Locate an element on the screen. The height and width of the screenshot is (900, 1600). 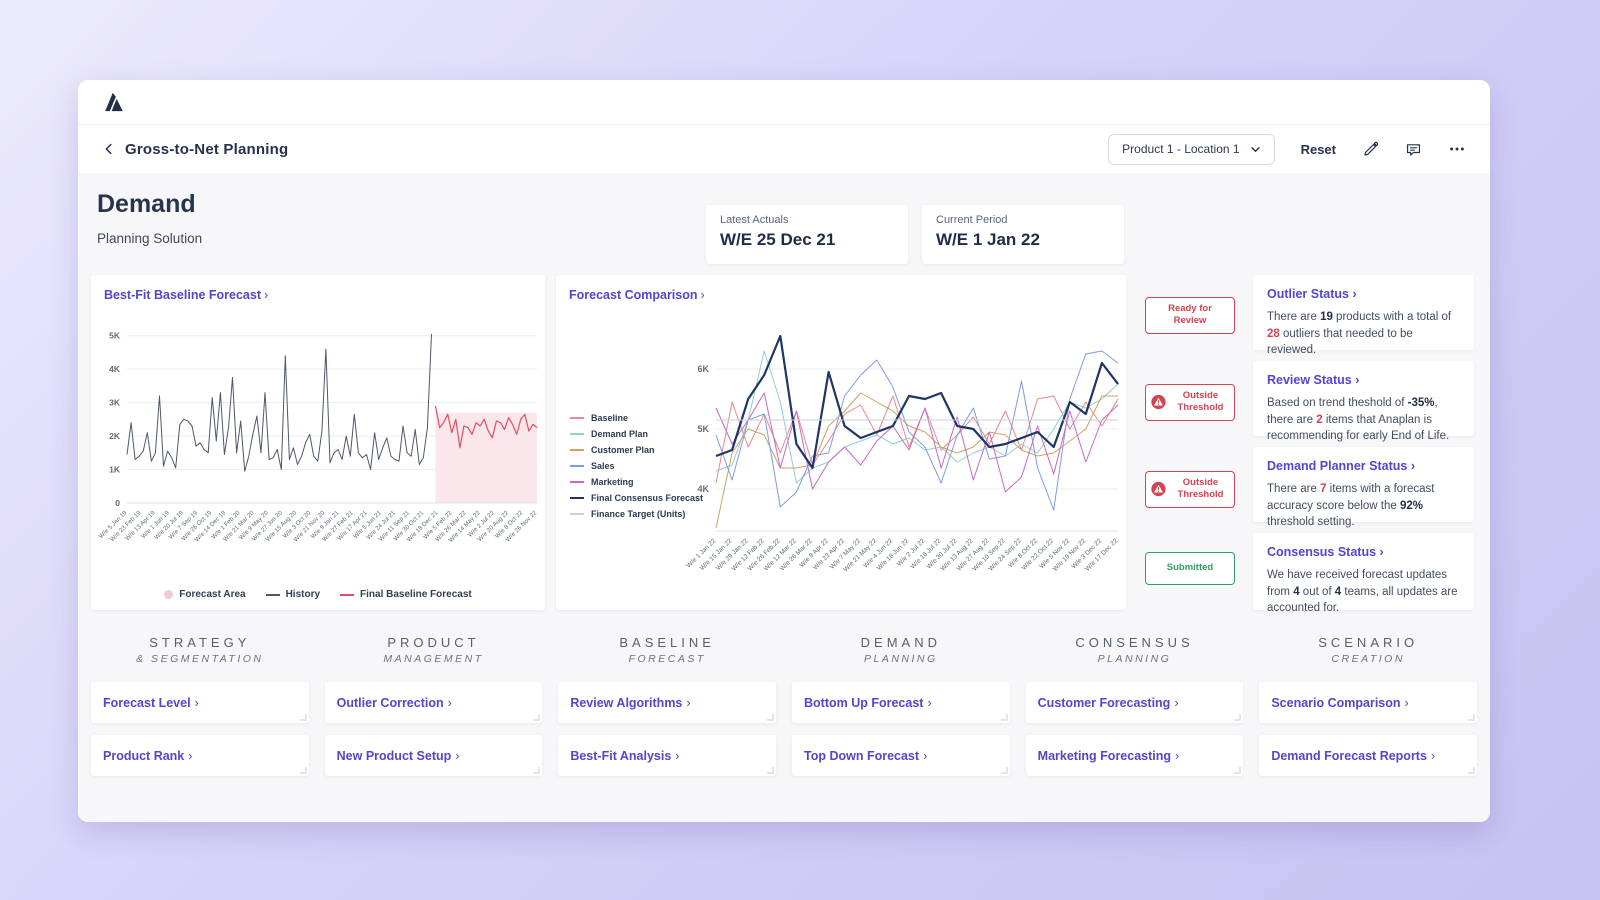
text-segment: 2 is located at coordinates (1319, 419).